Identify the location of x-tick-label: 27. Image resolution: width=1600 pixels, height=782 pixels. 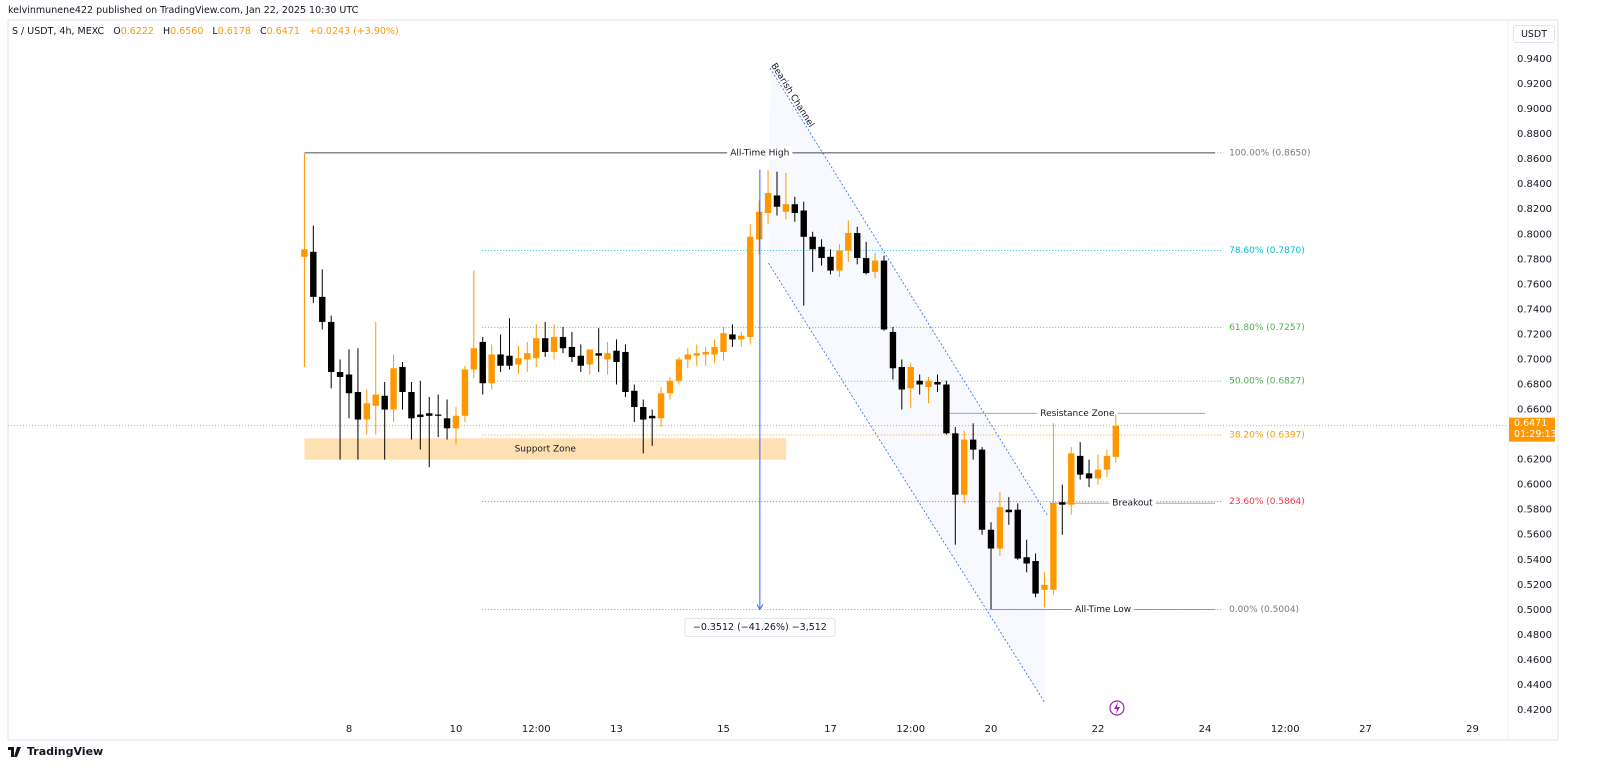
(1365, 729).